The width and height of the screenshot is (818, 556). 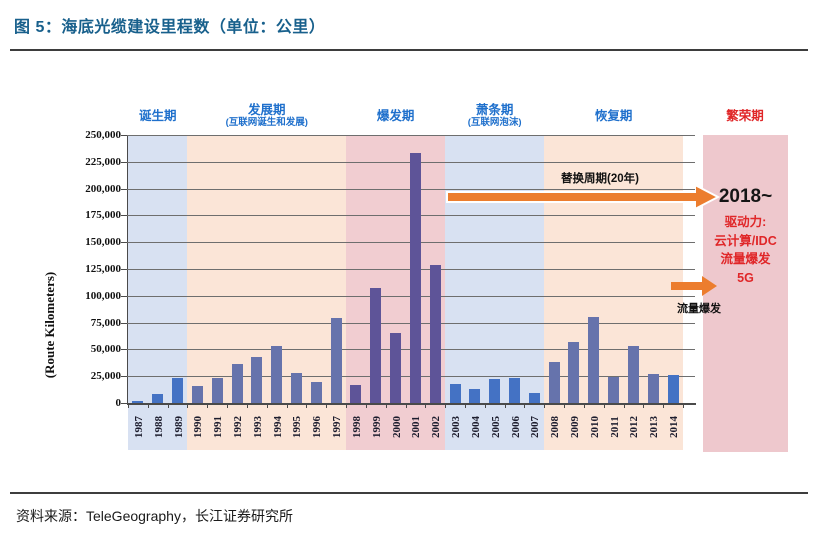 I want to click on x-axis-line, so click(x=411, y=404).